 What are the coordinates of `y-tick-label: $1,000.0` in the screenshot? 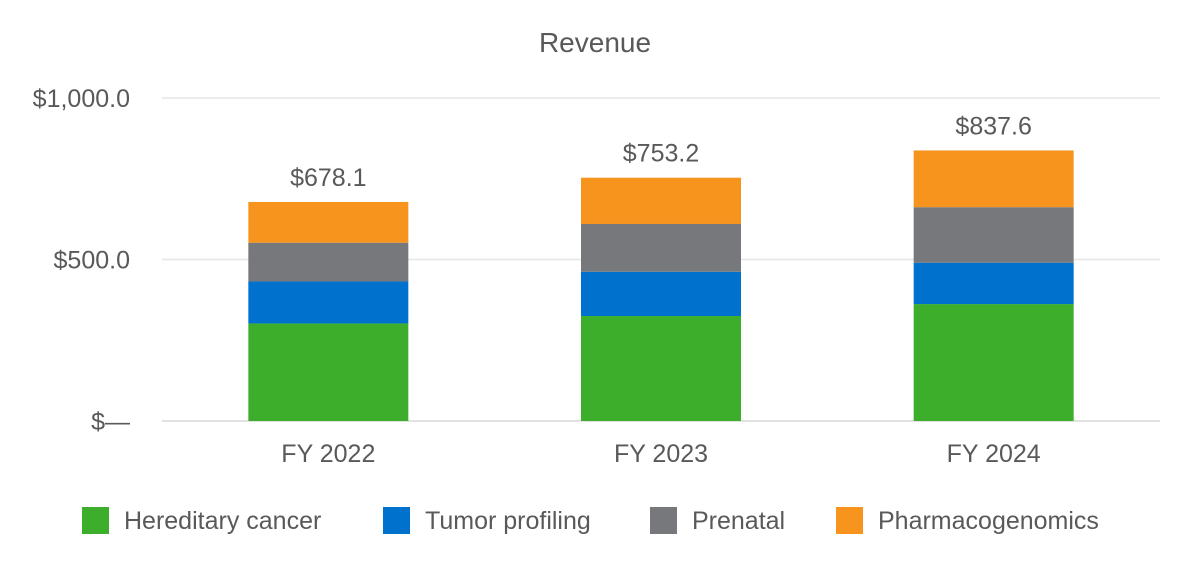 It's located at (81, 99).